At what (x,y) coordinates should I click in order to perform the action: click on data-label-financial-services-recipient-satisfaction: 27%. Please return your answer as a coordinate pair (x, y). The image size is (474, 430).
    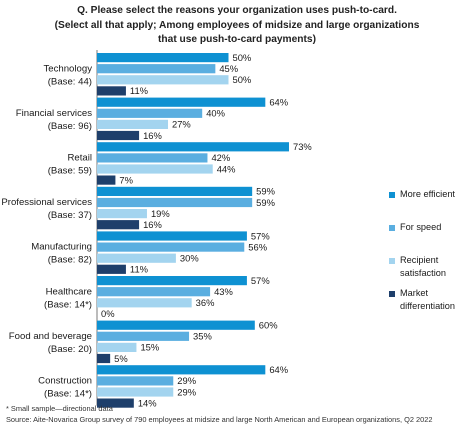
    Looking at the image, I should click on (181, 124).